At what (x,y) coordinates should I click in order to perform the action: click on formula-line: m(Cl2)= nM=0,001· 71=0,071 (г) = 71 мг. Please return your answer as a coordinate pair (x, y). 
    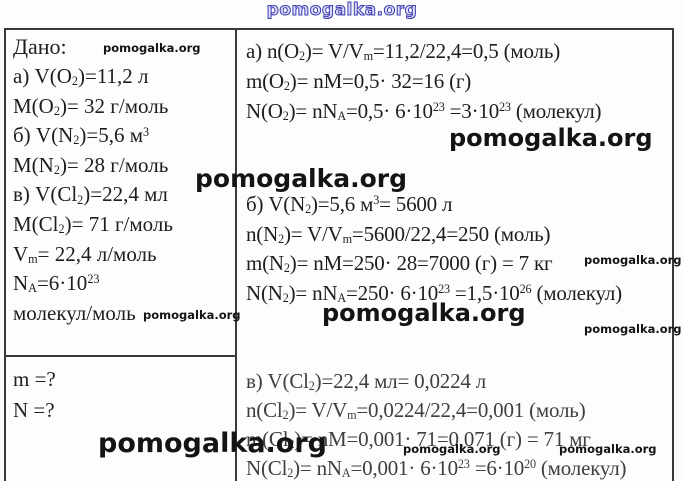
    Looking at the image, I should click on (418, 439).